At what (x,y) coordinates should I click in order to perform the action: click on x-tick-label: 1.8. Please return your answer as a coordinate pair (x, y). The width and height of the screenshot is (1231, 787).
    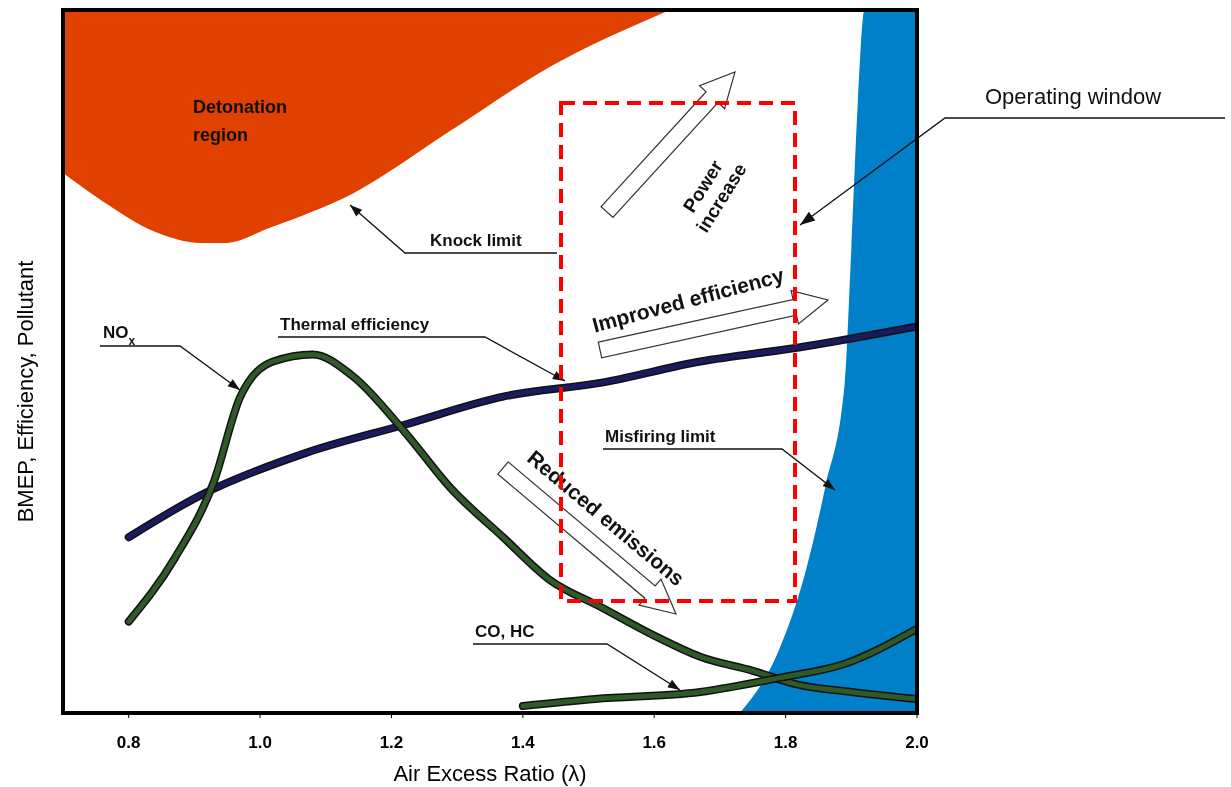
    Looking at the image, I should click on (785, 742).